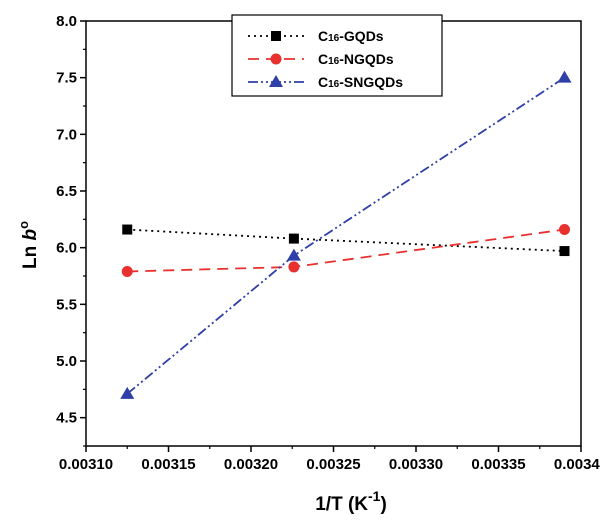  Describe the element at coordinates (383, 504) in the screenshot. I see `x-axis-title-tail: )` at that location.